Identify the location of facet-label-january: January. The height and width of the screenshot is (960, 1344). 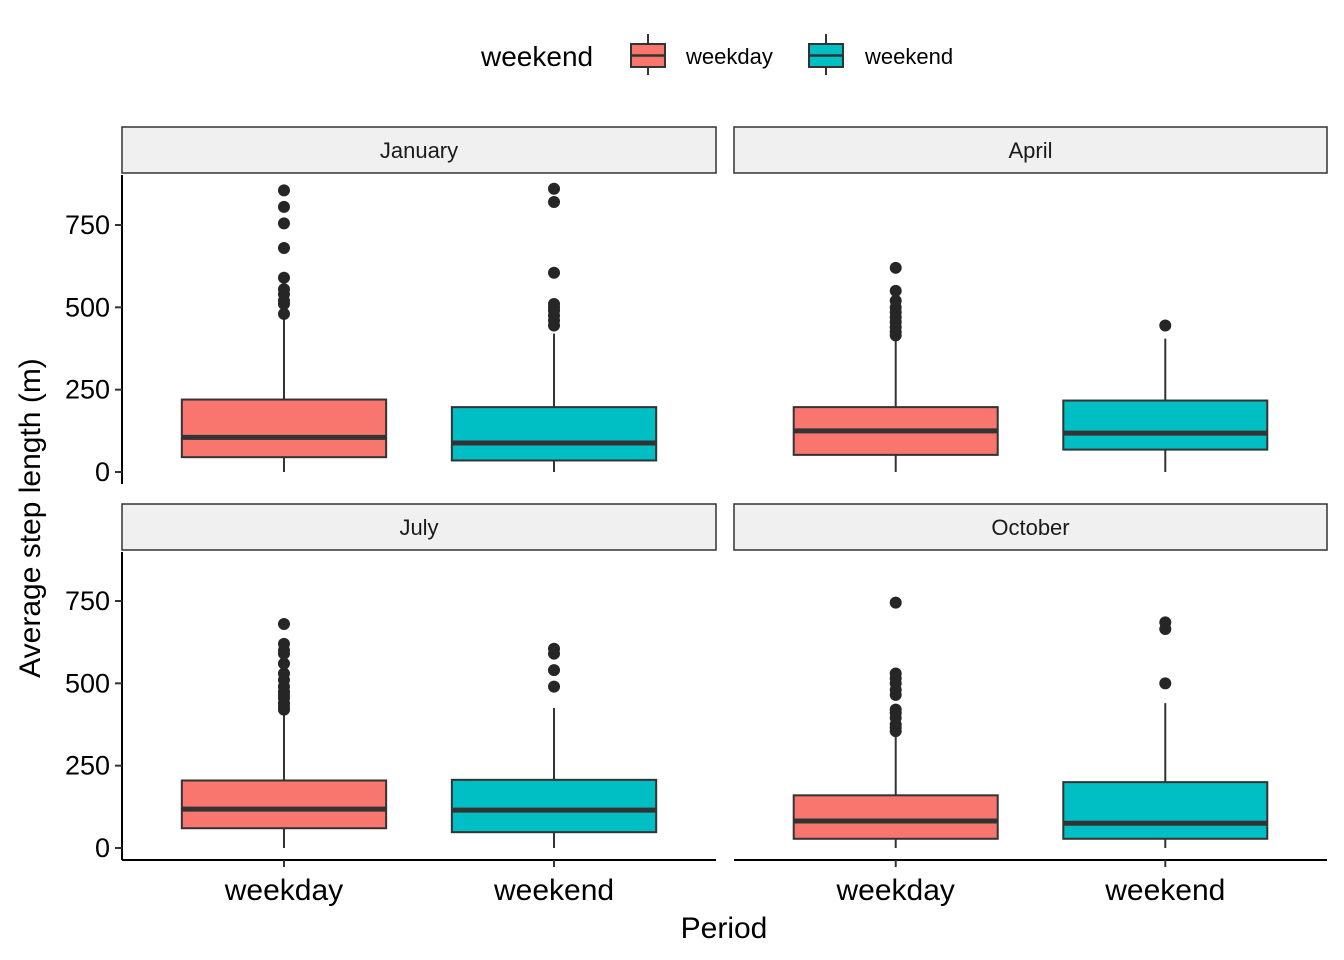
(419, 150).